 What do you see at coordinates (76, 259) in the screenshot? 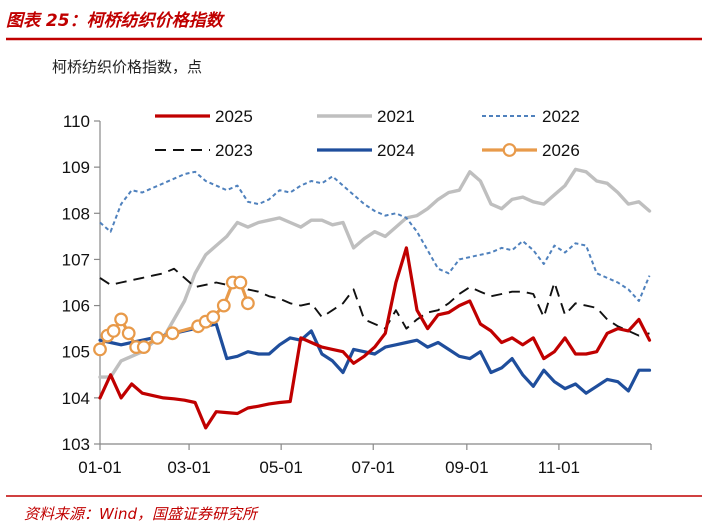
I see `y-tick-label: 107` at bounding box center [76, 259].